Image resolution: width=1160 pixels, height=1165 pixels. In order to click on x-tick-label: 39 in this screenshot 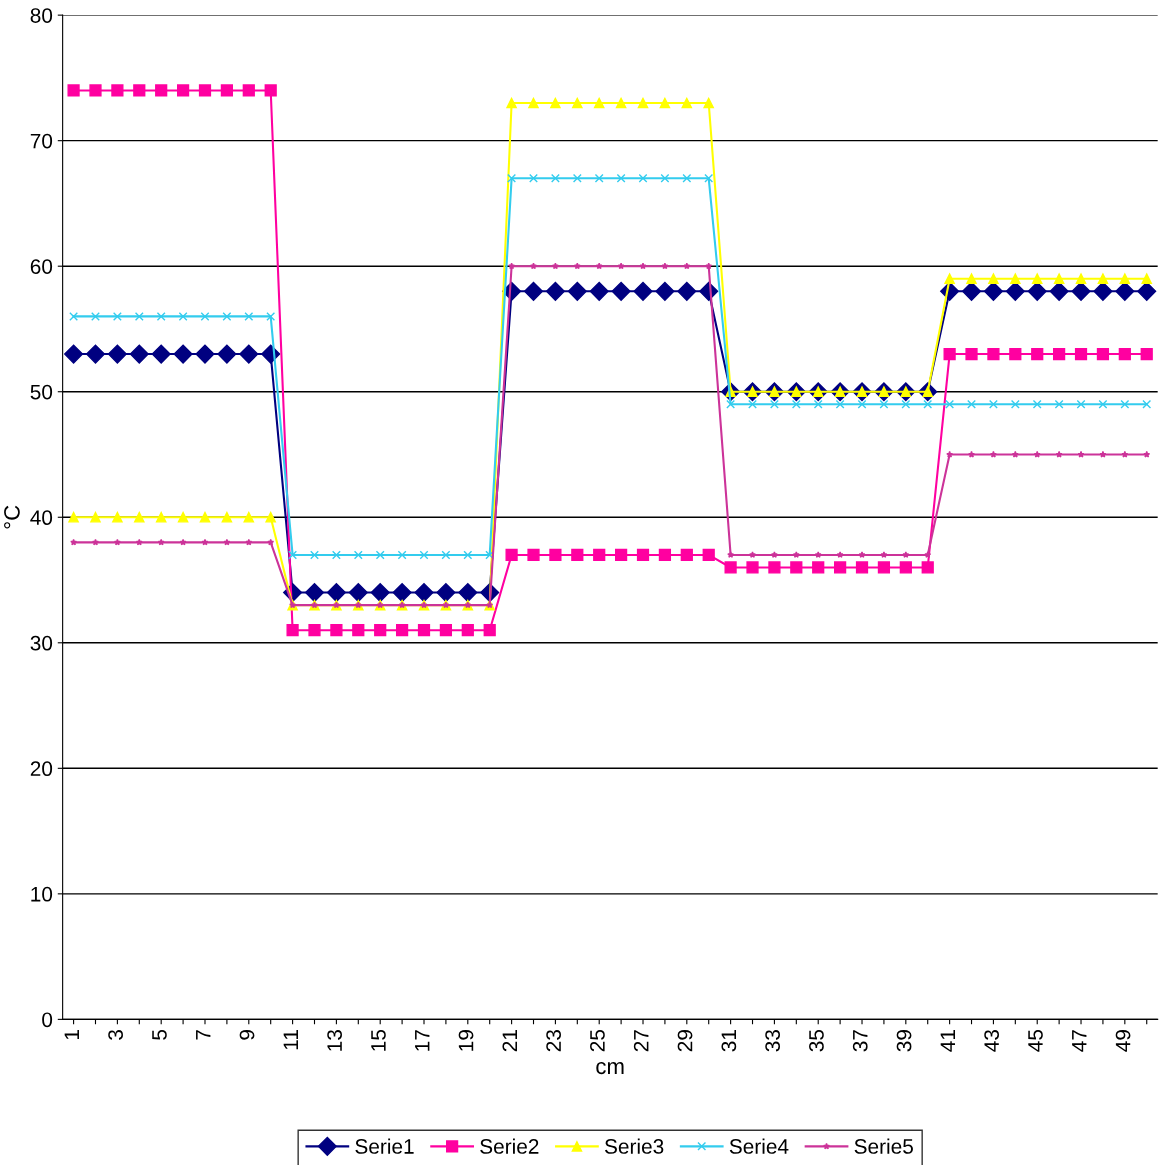, I will do `click(904, 1041)`.